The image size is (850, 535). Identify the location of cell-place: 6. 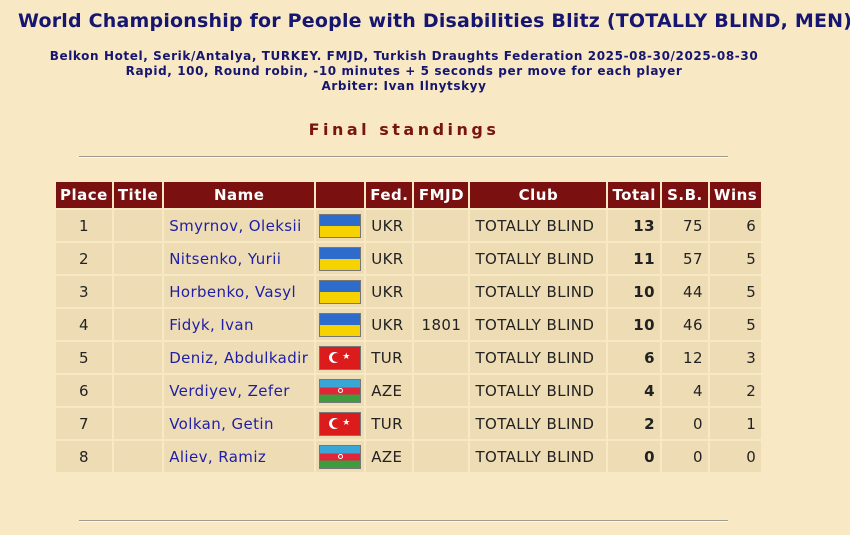
(84, 390).